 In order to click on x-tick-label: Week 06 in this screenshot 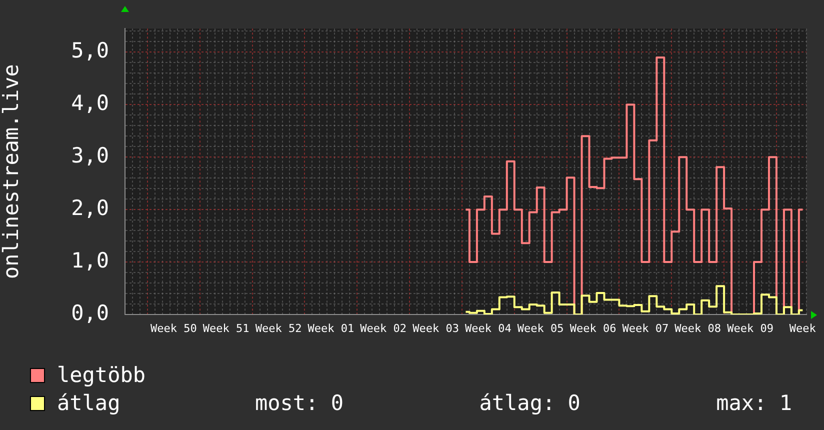, I will do `click(593, 328)`.